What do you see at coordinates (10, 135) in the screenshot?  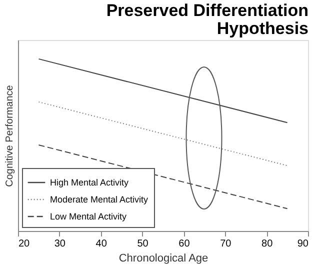 I see `y-axis-title: Cognitive Performance` at bounding box center [10, 135].